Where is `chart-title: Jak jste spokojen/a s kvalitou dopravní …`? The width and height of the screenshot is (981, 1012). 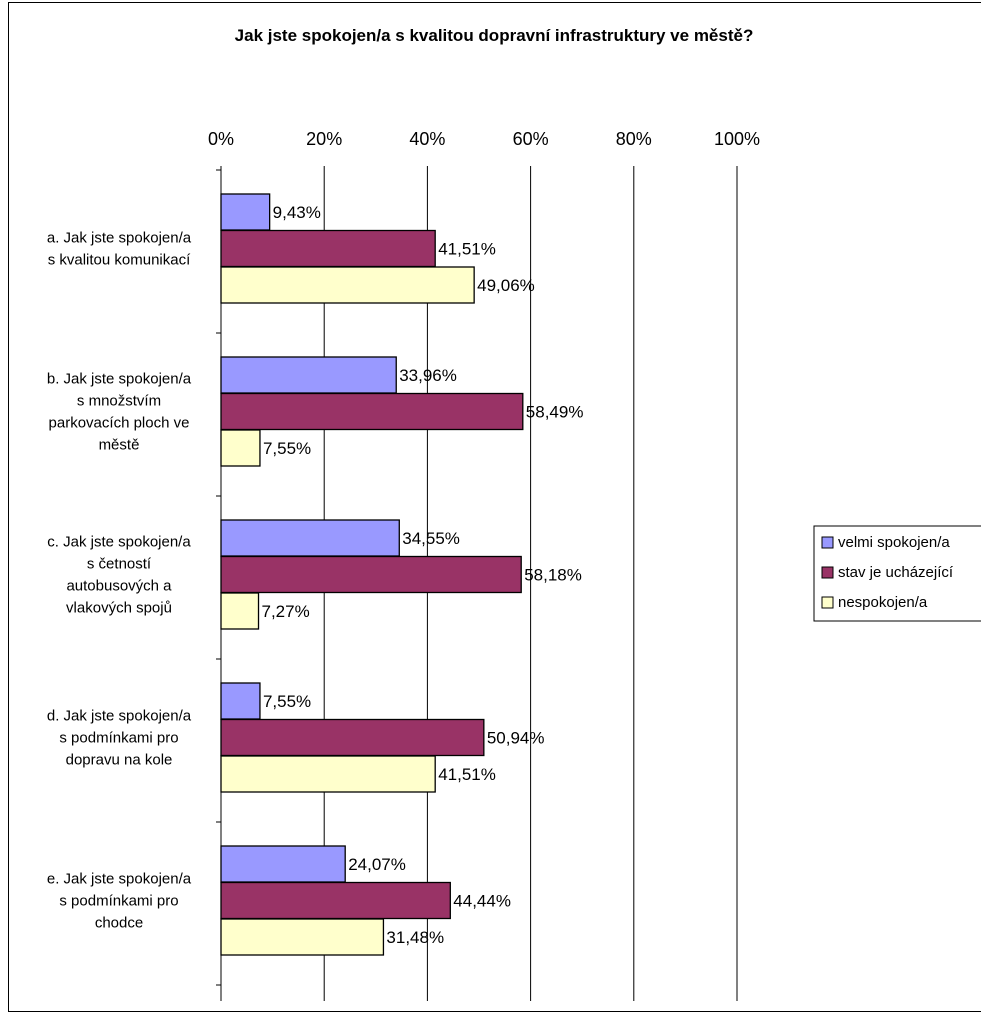 chart-title: Jak jste spokojen/a s kvalitou dopravní … is located at coordinates (494, 35).